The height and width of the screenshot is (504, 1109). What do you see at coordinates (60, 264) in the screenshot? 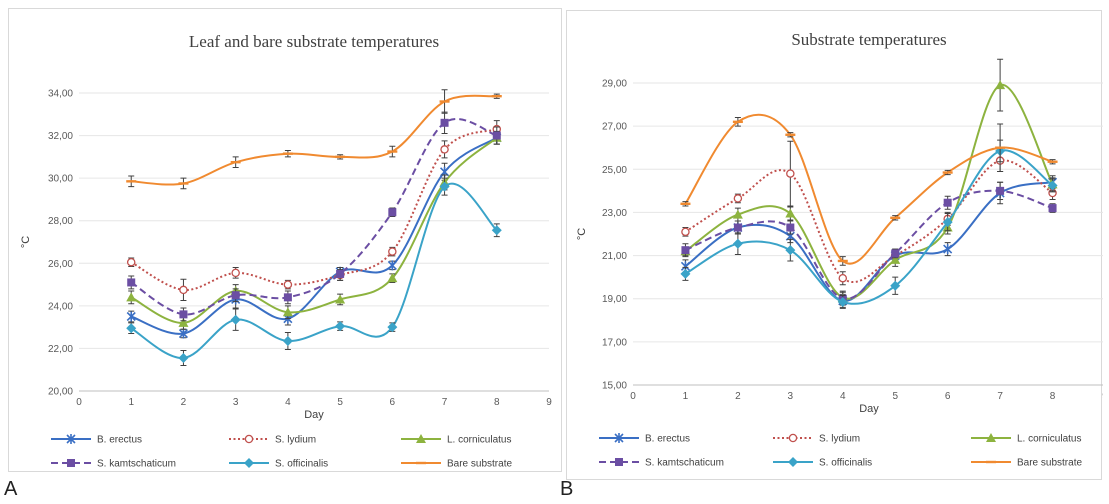
I see `y-tick-label: 26,00` at bounding box center [60, 264].